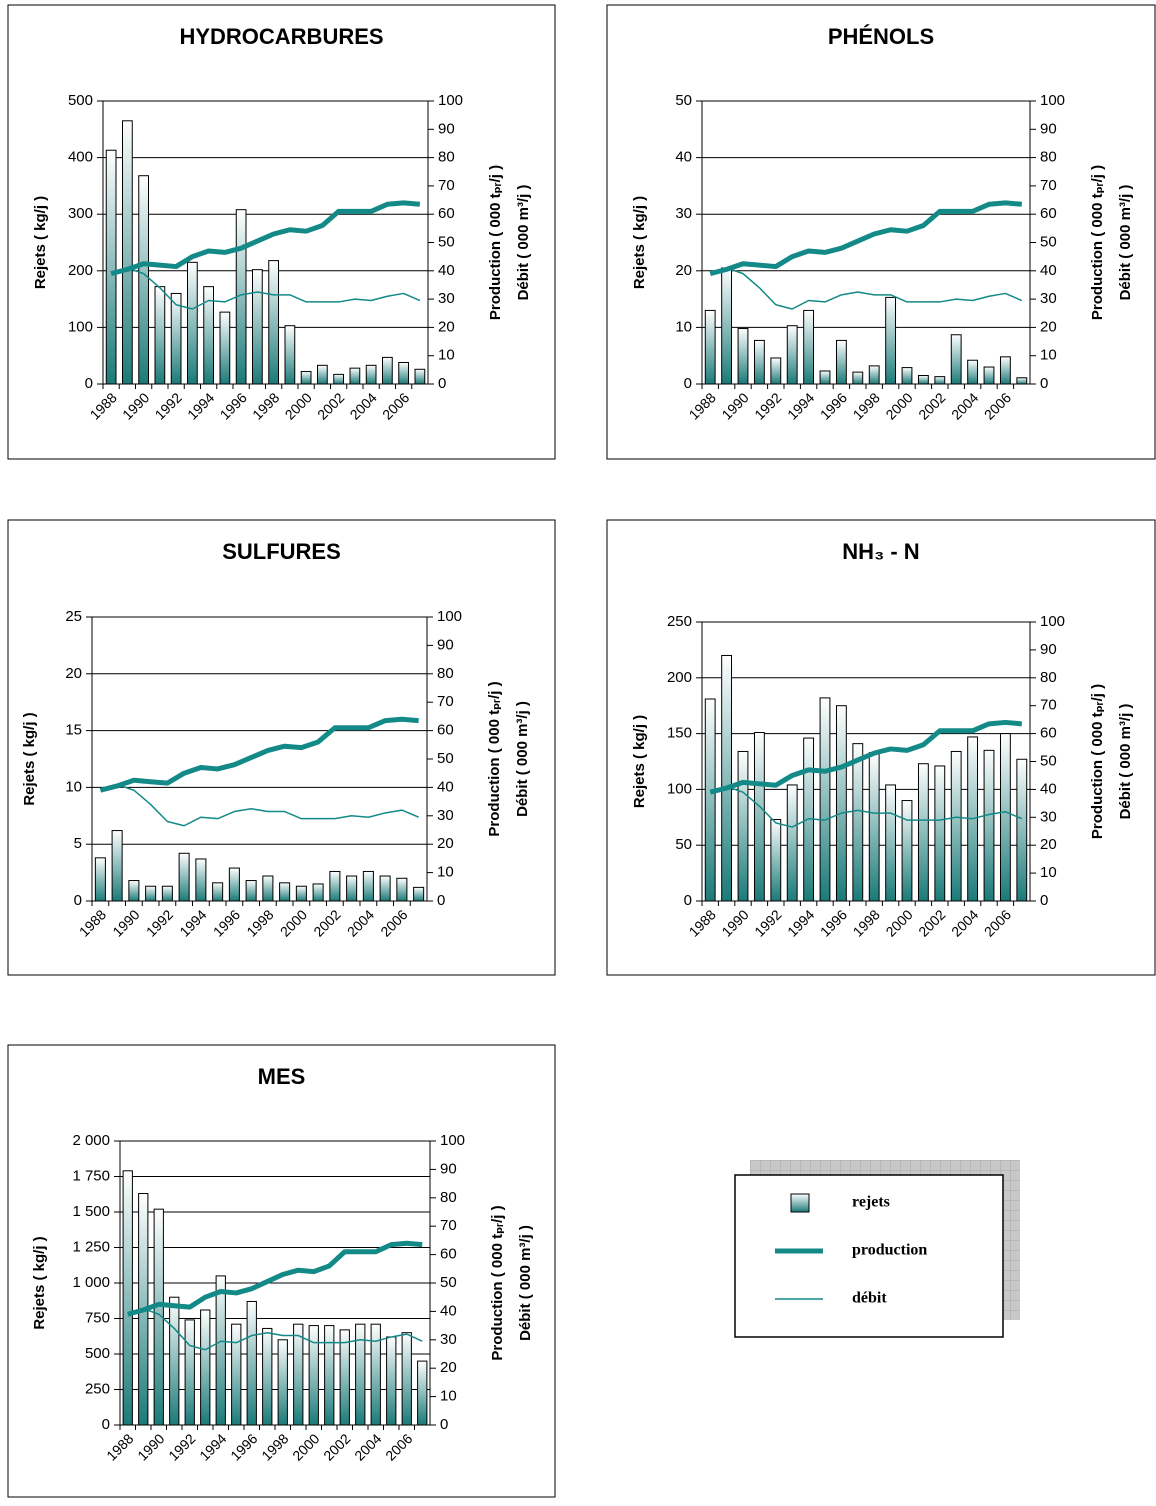  What do you see at coordinates (1044, 383) in the screenshot?
I see `y2-tick-label: 0` at bounding box center [1044, 383].